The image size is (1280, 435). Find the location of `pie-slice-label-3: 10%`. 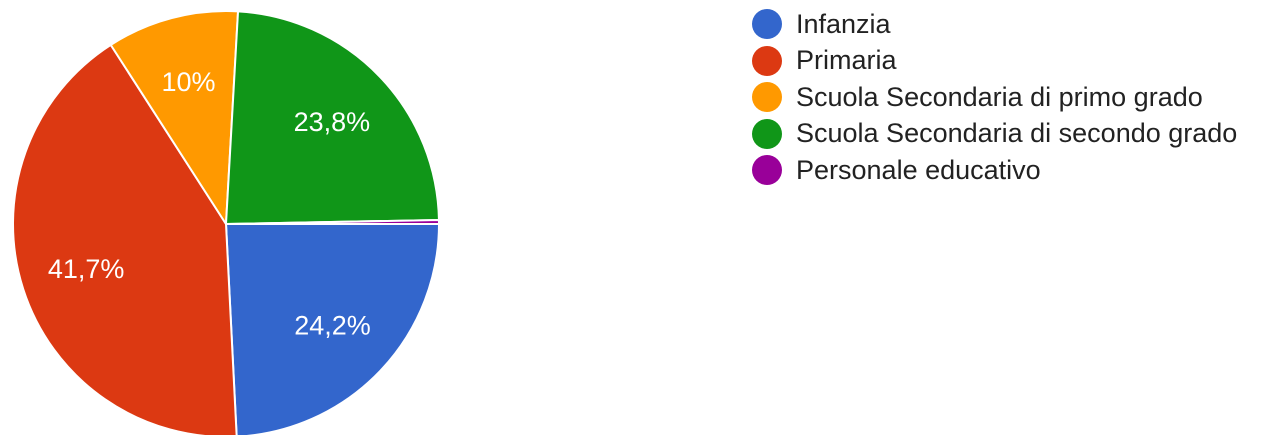

pie-slice-label-3: 10% is located at coordinates (188, 82).